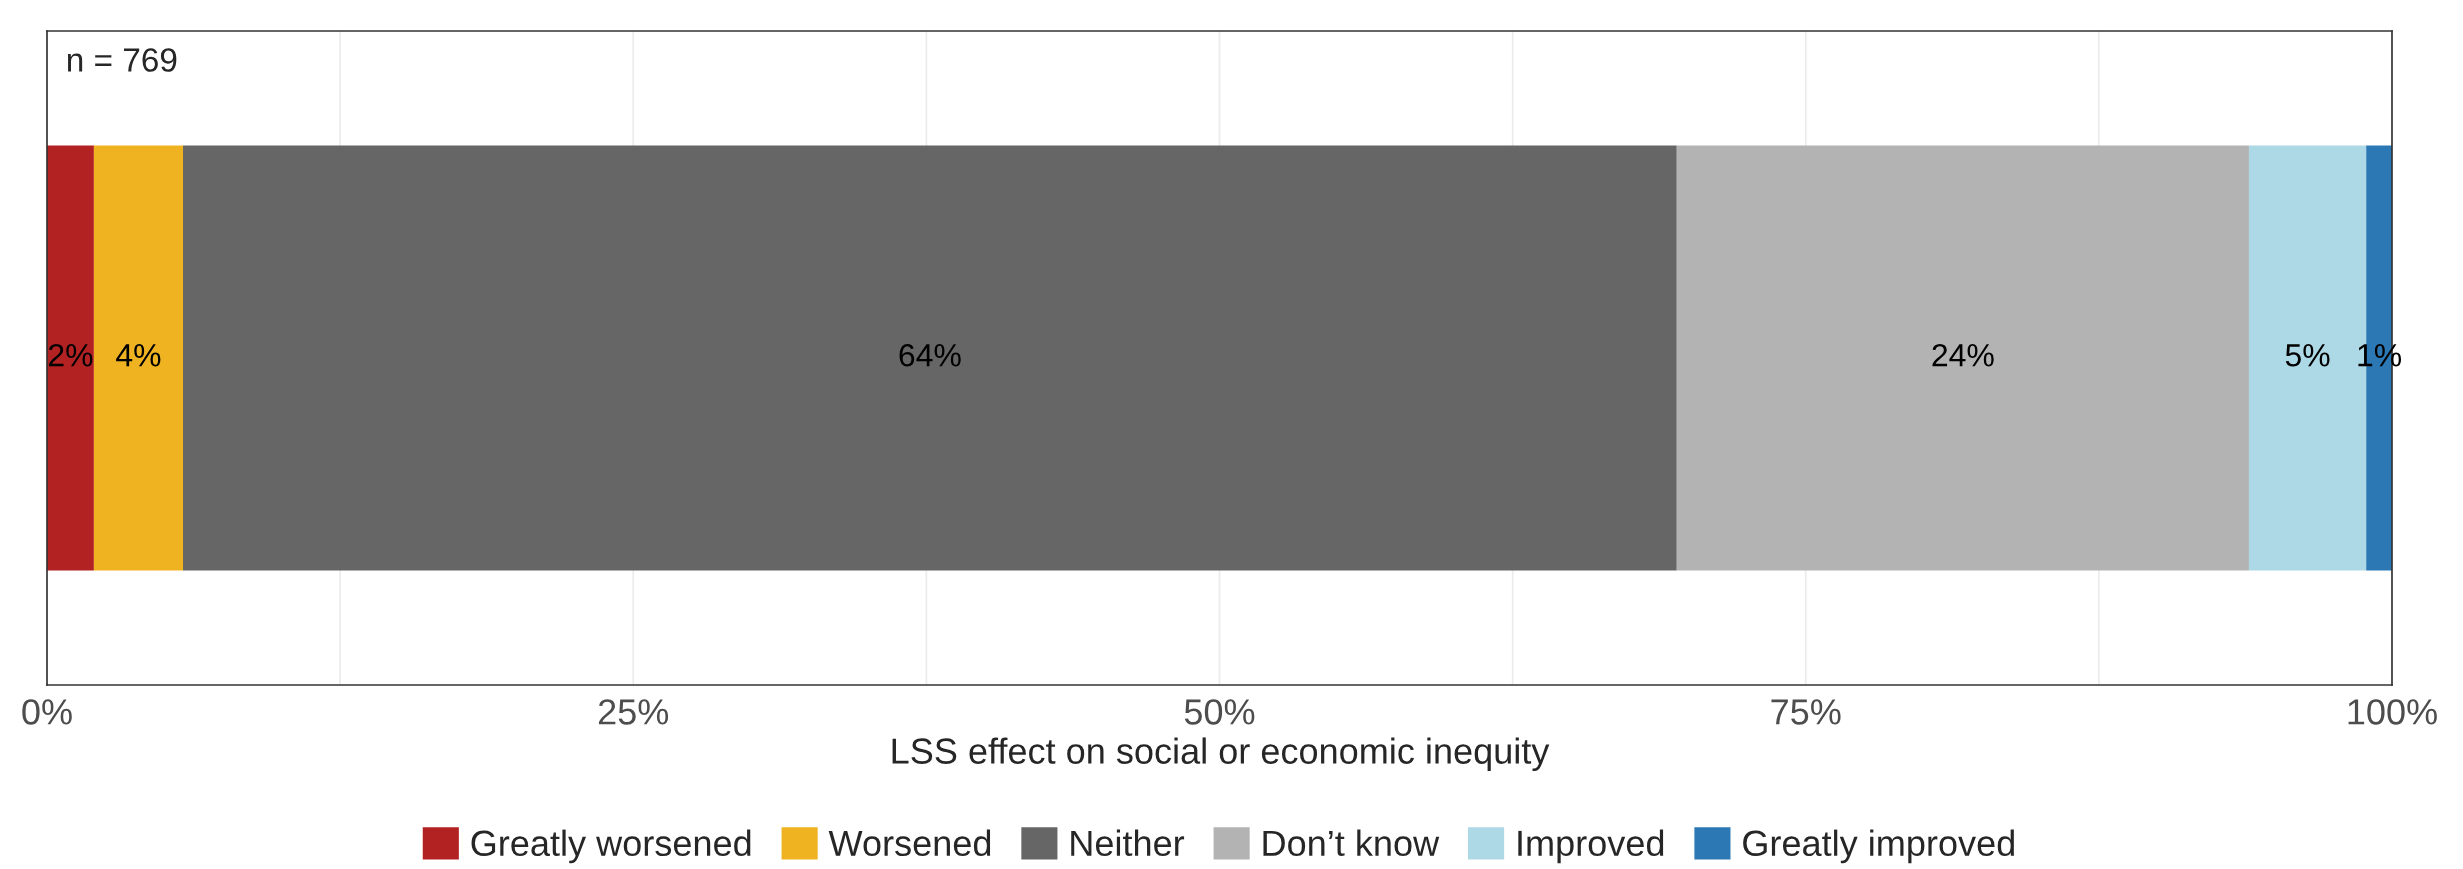 Image resolution: width=2463 pixels, height=869 pixels. I want to click on legend-label: Don’t know, so click(1351, 843).